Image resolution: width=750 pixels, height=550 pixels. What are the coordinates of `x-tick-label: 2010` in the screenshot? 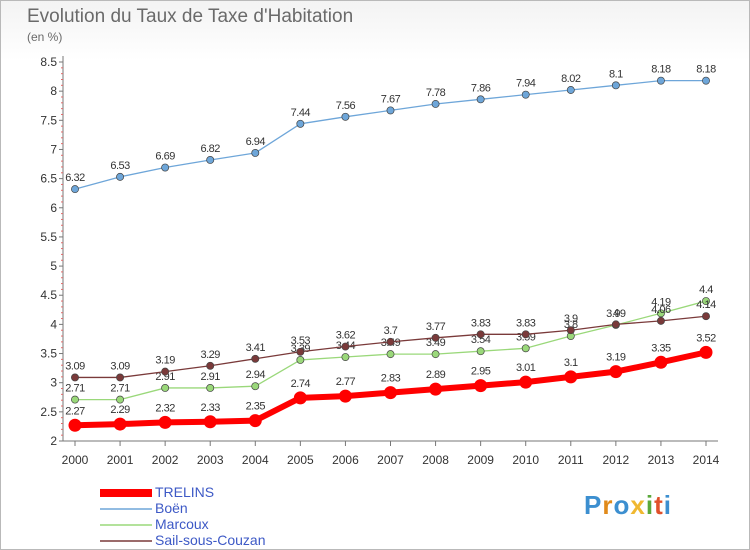 It's located at (525, 460).